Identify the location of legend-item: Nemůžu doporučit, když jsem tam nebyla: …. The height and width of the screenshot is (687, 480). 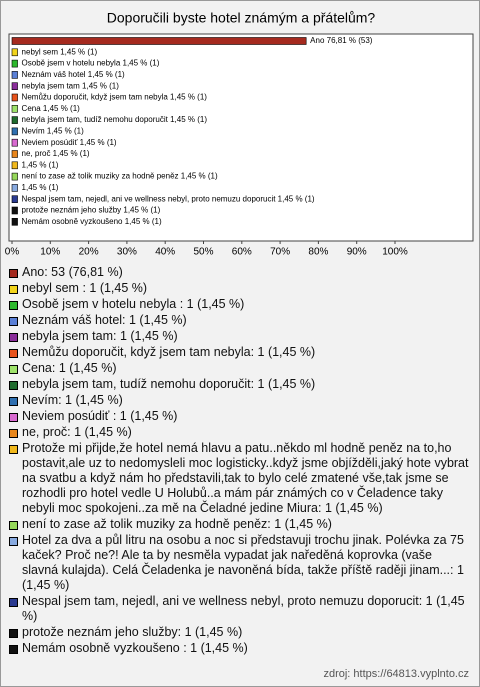
(240, 352).